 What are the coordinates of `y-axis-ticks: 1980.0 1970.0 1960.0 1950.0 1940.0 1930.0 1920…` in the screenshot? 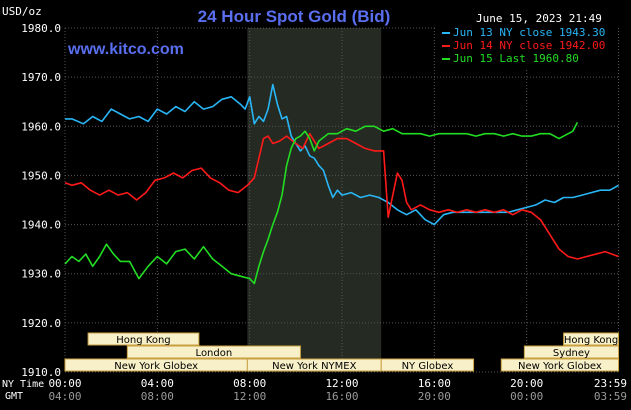 It's located at (41, 200).